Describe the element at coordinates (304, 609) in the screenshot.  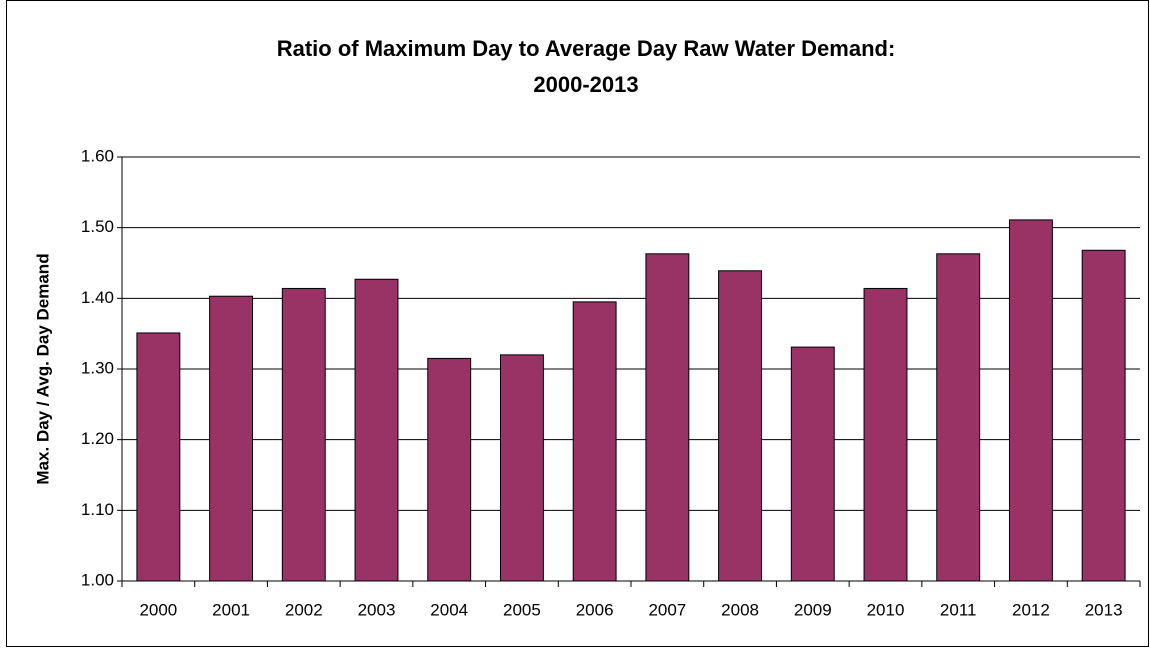
I see `x-tick-label: 2002` at that location.